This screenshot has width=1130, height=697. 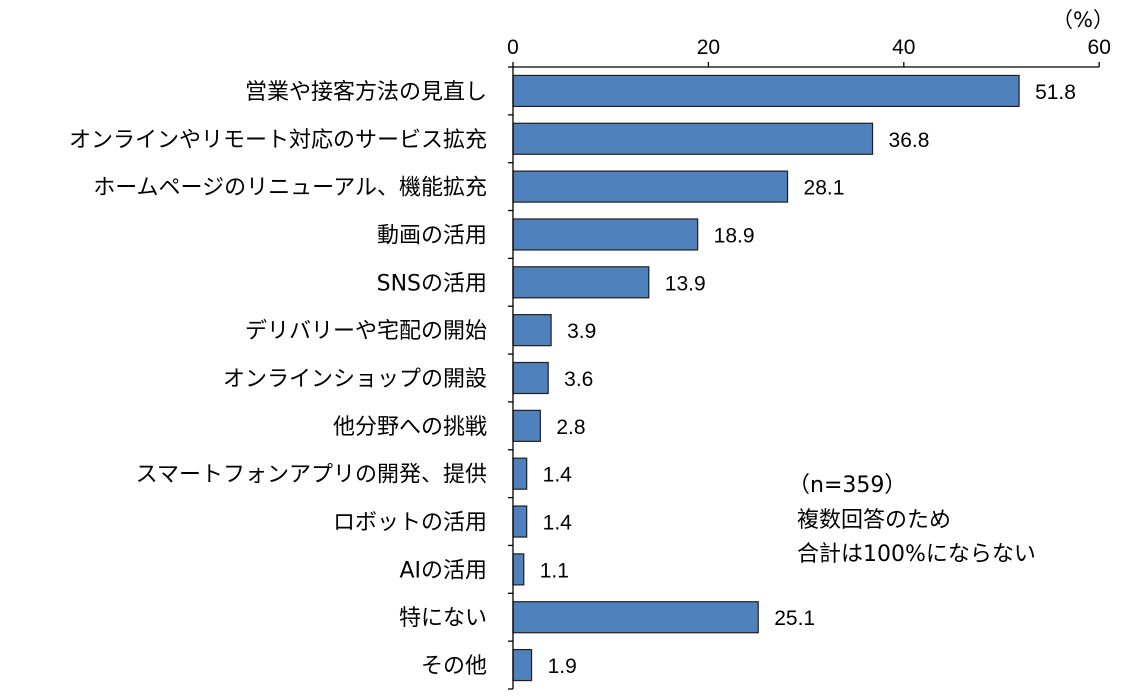 I want to click on category-label: その他, so click(x=454, y=666).